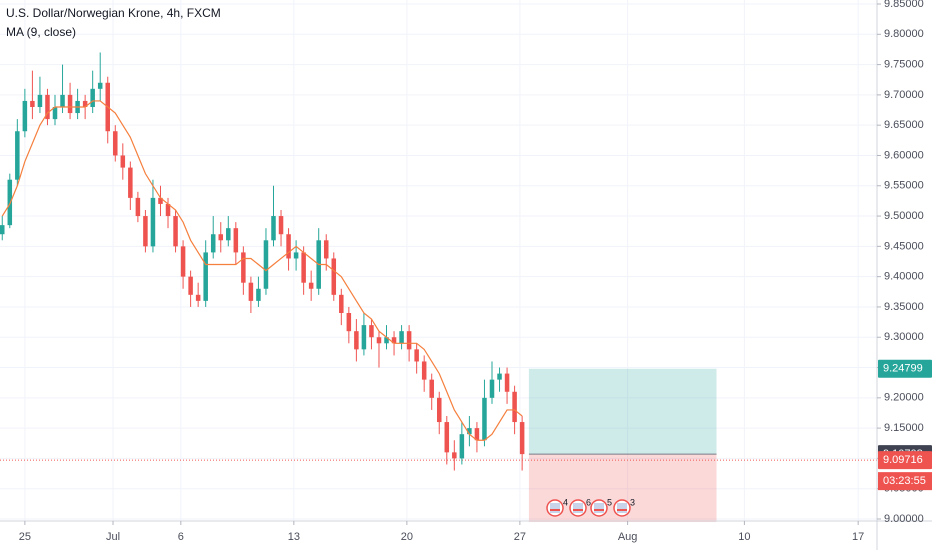 The width and height of the screenshot is (932, 555). I want to click on x-tick-label: 25, so click(25, 537).